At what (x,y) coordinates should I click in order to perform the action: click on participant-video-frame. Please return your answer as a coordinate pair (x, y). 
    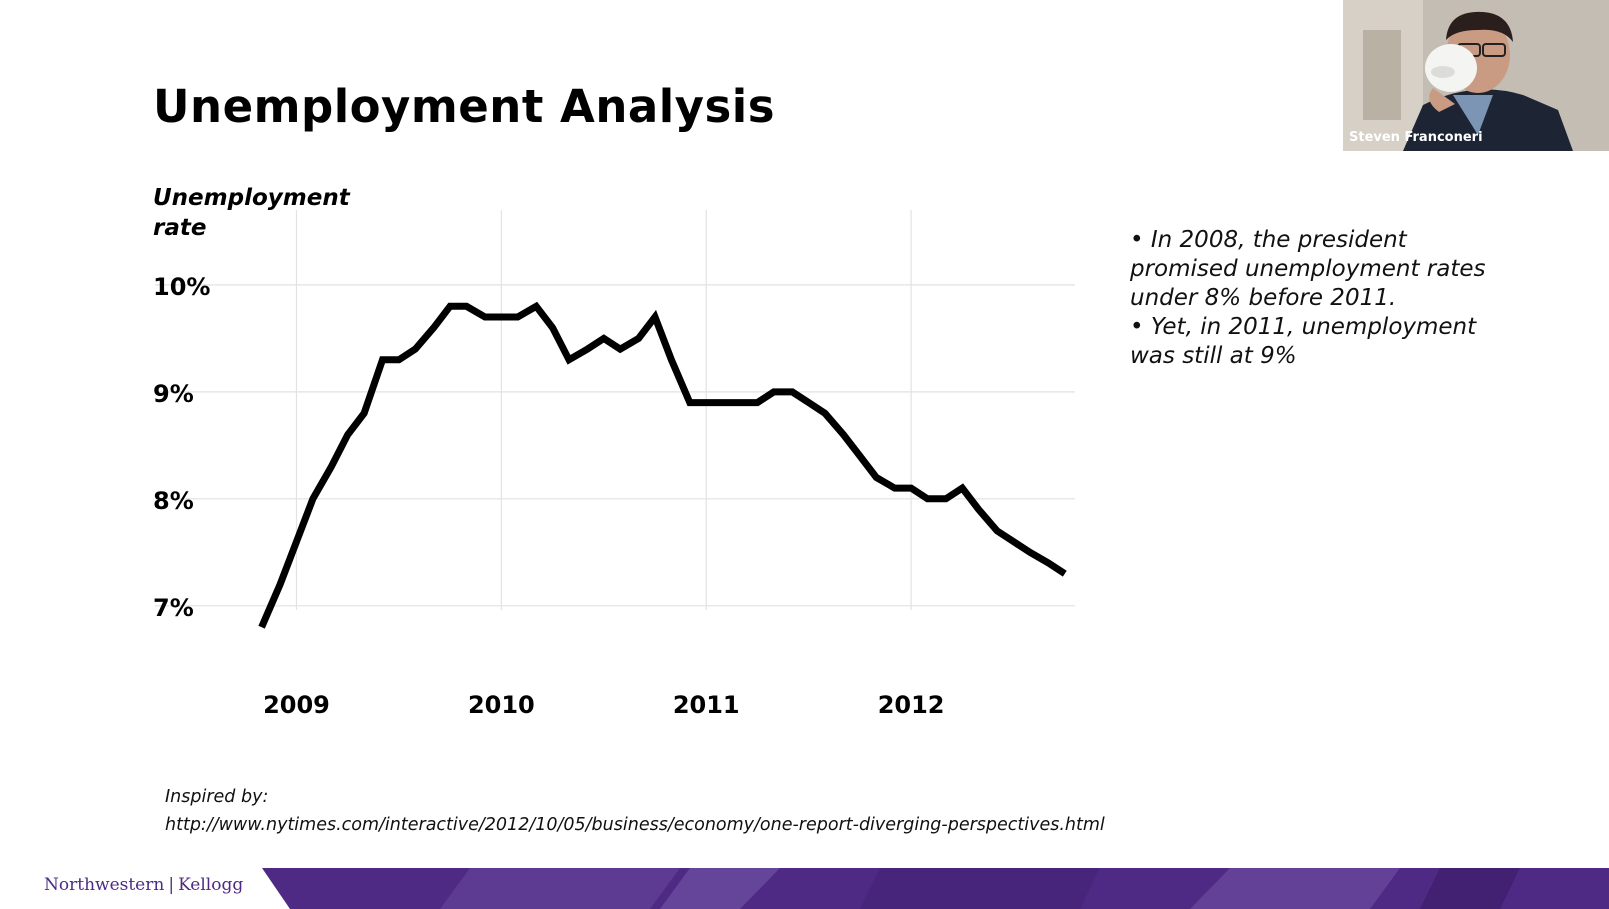
    Looking at the image, I should click on (1476, 75).